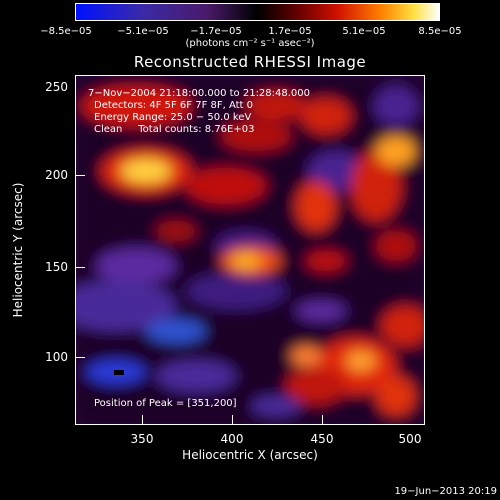 The image size is (500, 500). I want to click on info-peak: Position of Peak = [351,200], so click(165, 403).